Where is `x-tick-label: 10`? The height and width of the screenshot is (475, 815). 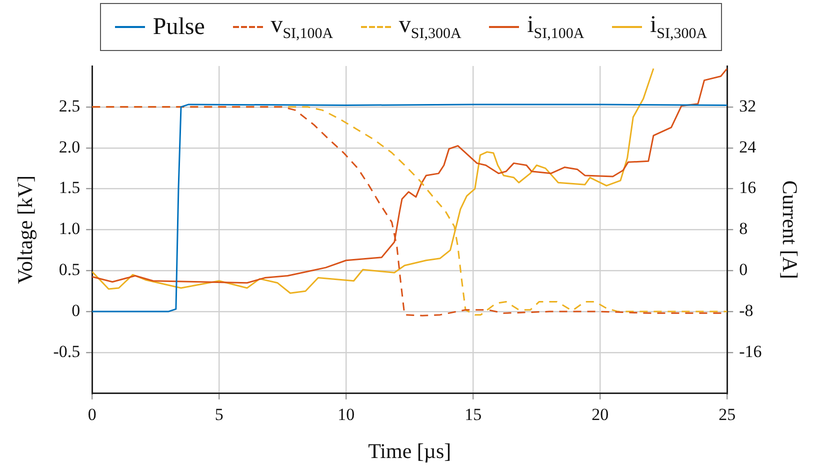
x-tick-label: 10 is located at coordinates (346, 414).